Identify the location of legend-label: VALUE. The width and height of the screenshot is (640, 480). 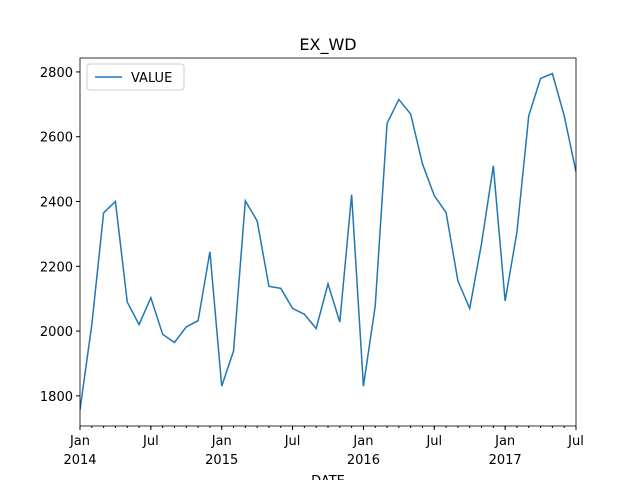
(151, 78).